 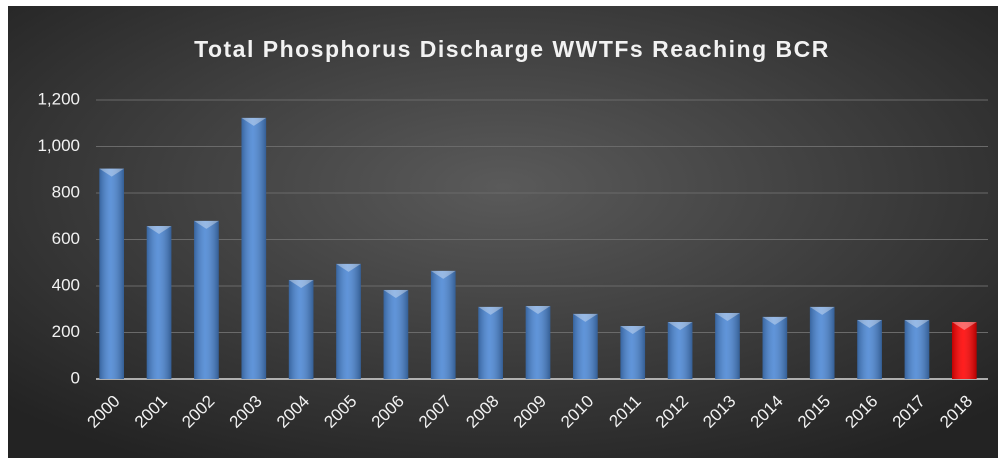 I want to click on y-tick-label: 1,200, so click(x=58, y=98).